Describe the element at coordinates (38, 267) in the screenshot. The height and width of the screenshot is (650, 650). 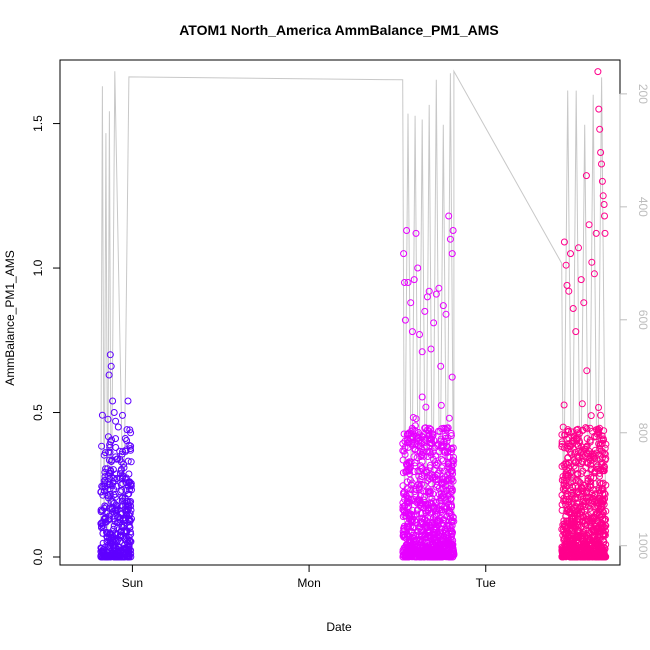
I see `y-tick-label: 1.0` at that location.